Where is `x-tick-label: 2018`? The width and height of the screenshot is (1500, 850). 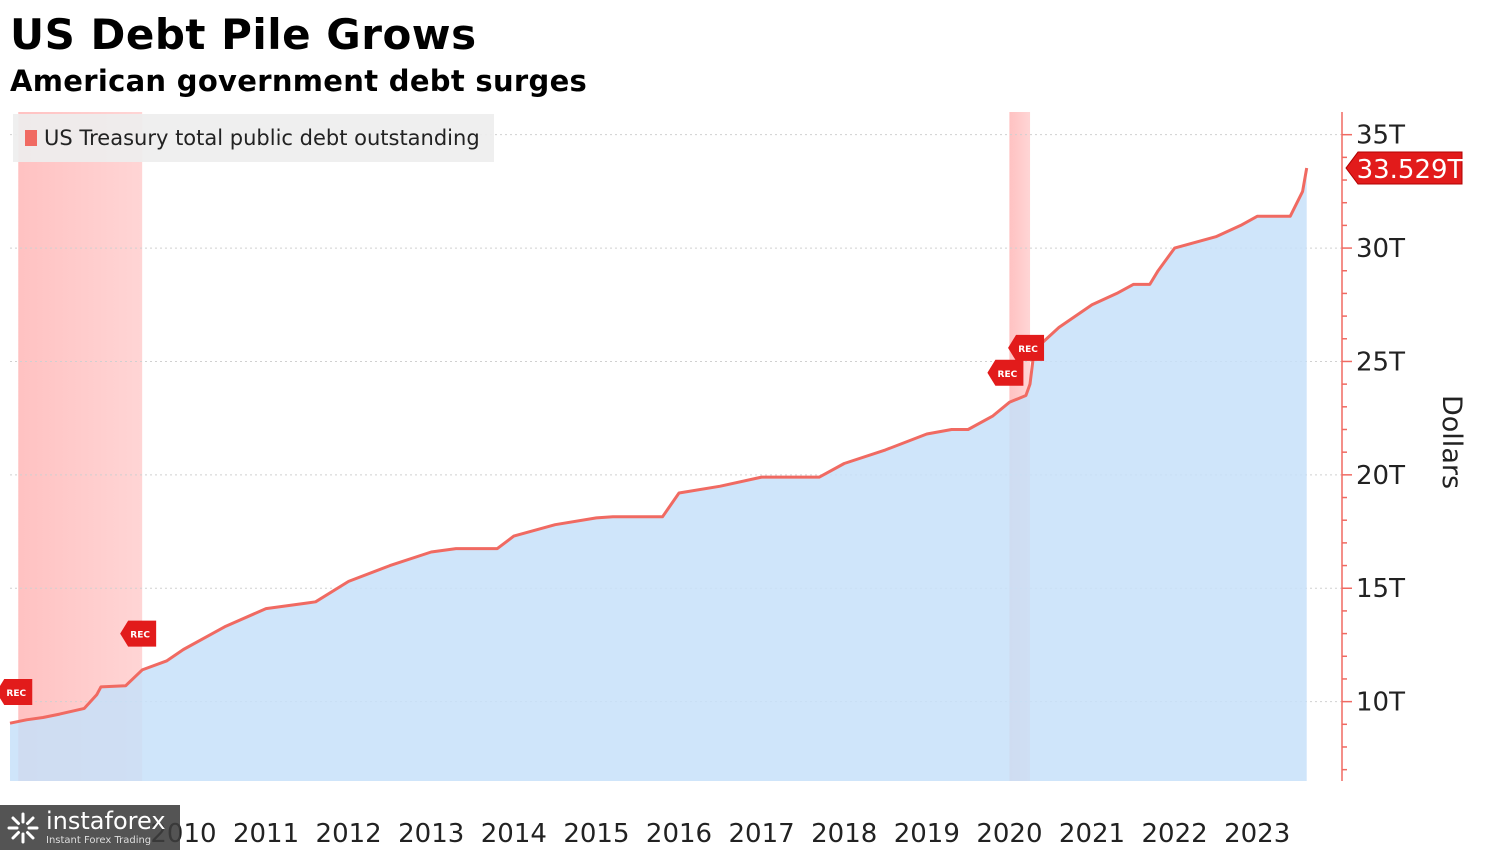
x-tick-label: 2018 is located at coordinates (844, 834).